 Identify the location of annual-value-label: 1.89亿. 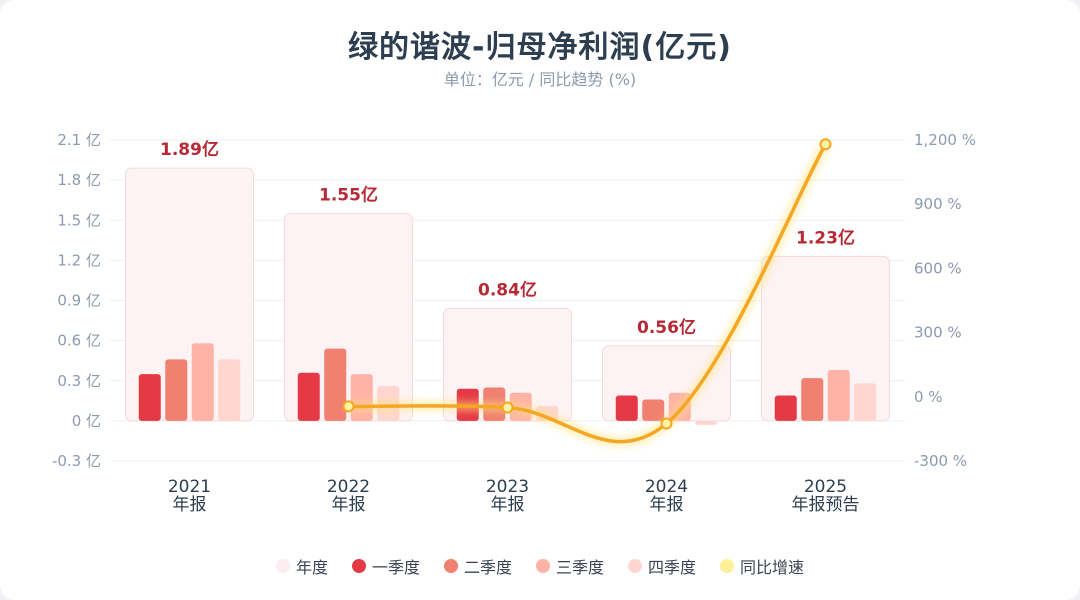
(189, 149).